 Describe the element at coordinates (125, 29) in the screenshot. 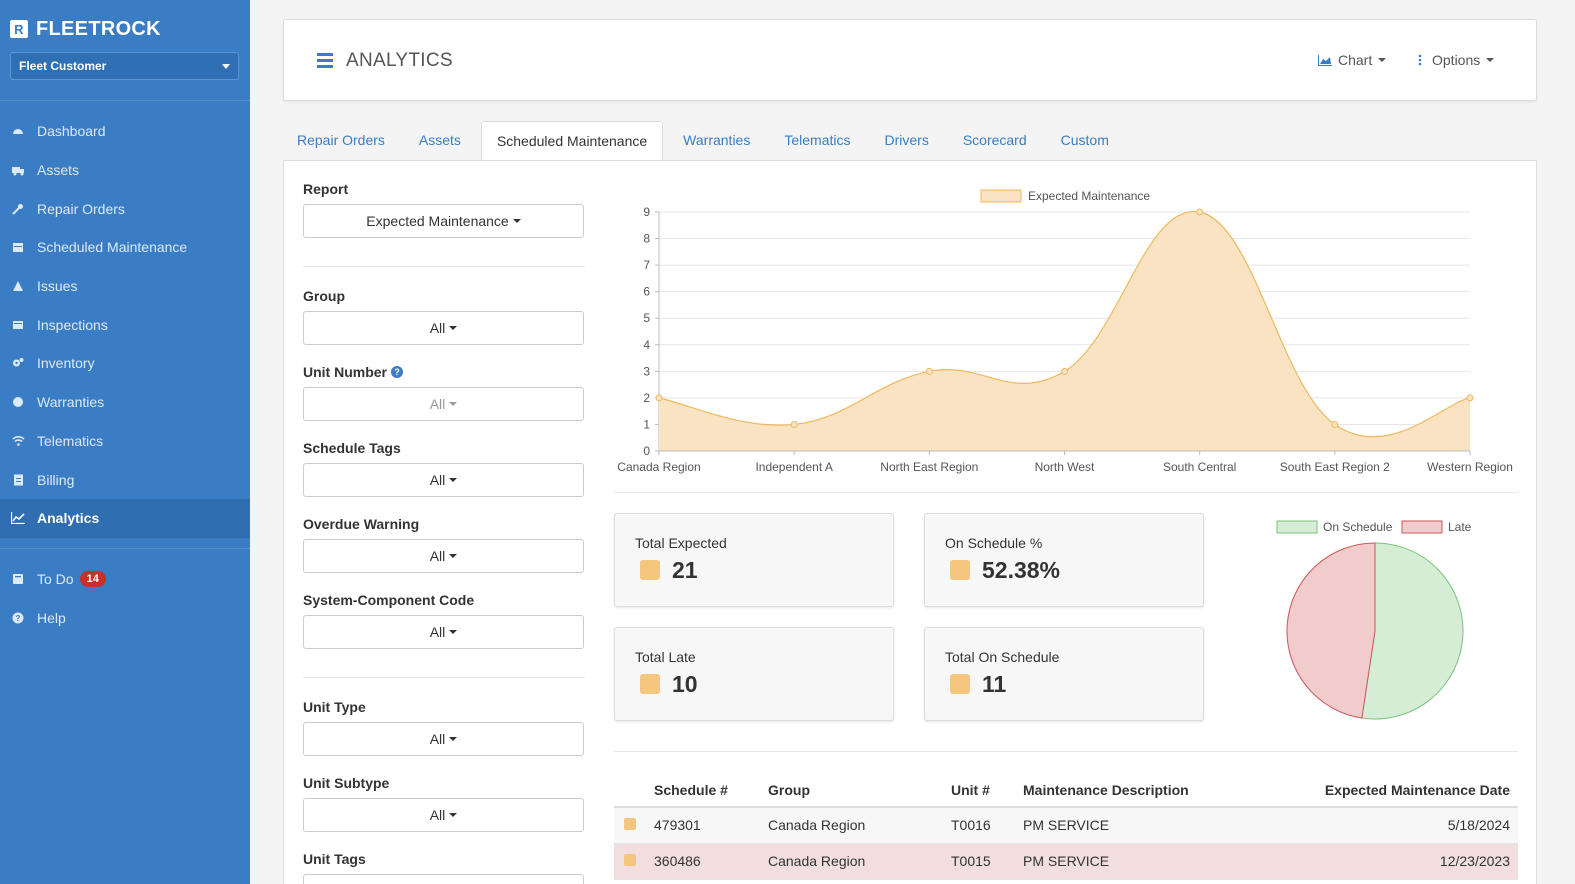

I see `brand: R FLEETROCK` at that location.